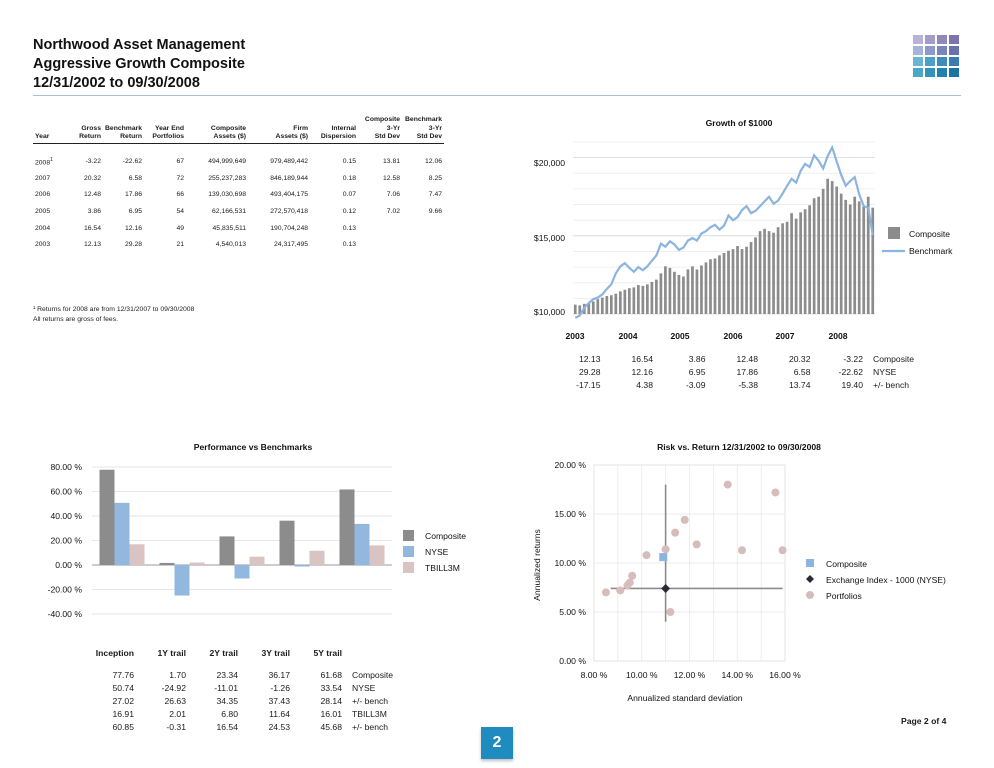  Describe the element at coordinates (382, 119) in the screenshot. I see `th-top-7: Composite` at that location.